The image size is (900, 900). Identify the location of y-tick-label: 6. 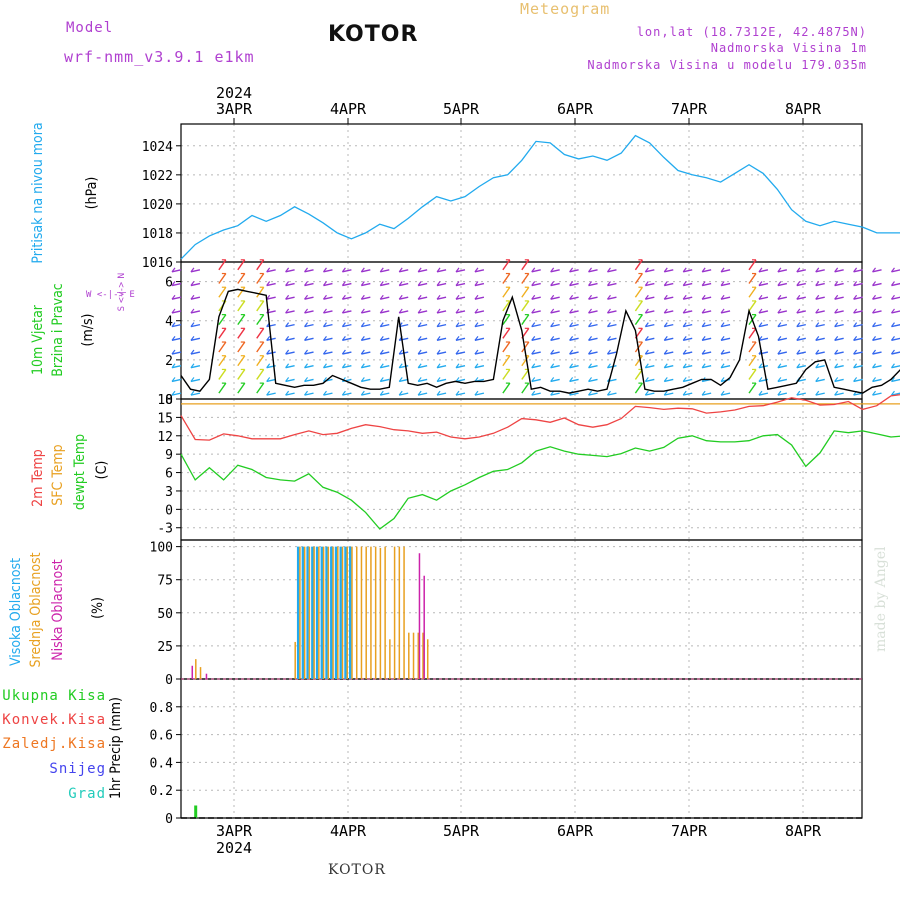
(169, 283).